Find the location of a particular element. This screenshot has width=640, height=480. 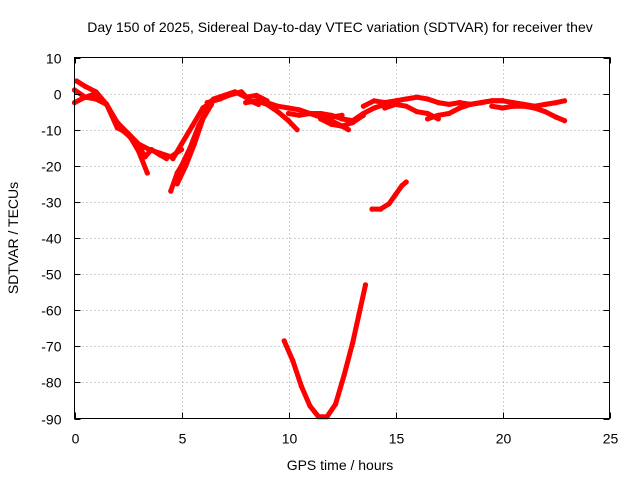

y-axis-label: SDTVAR / TECUs is located at coordinates (13, 238).